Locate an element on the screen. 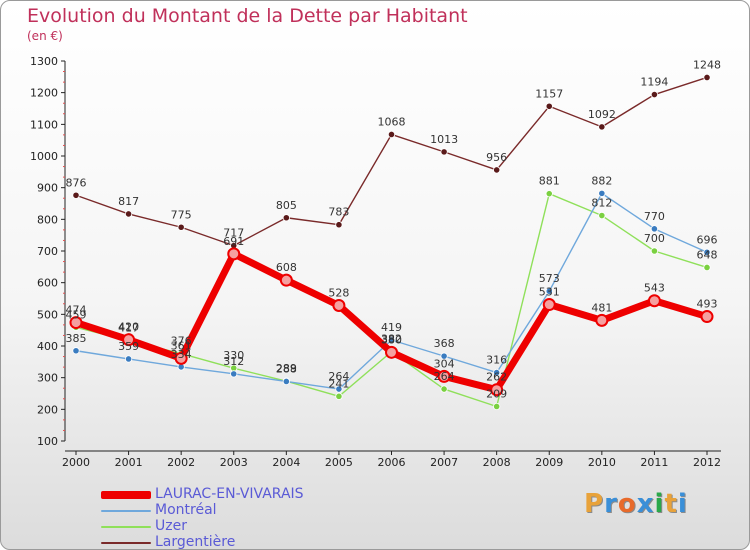  logo-letter: r is located at coordinates (611, 504).